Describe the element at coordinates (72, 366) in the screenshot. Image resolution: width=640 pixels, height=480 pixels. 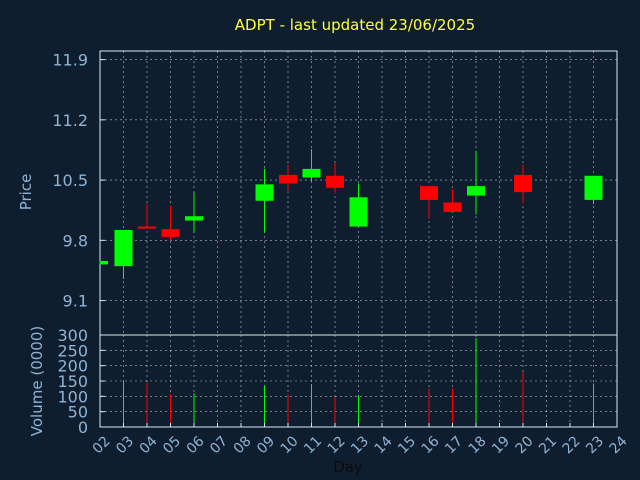
I see `volume-tick-label: 200` at that location.